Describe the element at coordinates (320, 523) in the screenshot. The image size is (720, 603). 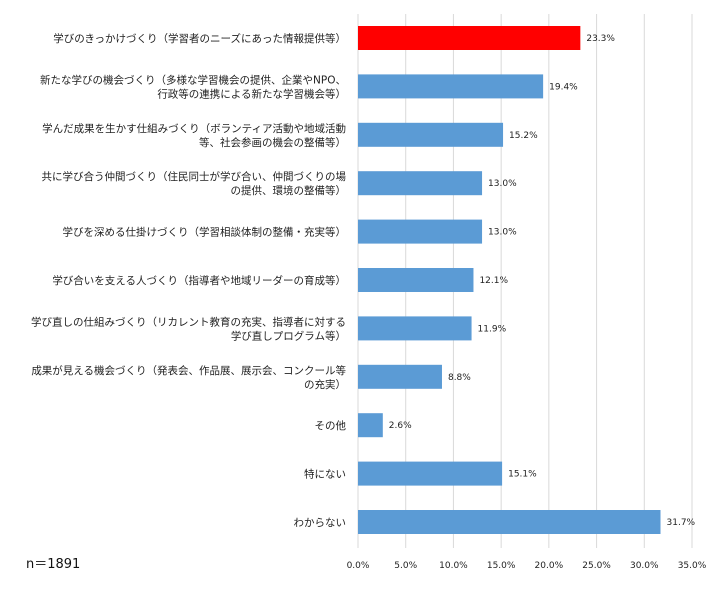
I see `category-label: わからない` at that location.